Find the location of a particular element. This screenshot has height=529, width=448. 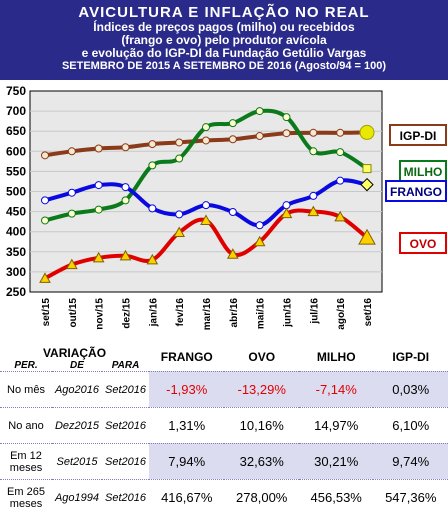

series-label-text: MILHO is located at coordinates (423, 172).